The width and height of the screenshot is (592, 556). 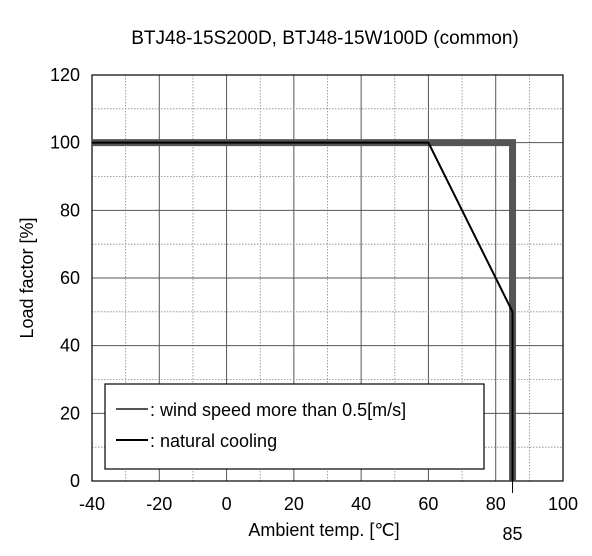 What do you see at coordinates (70, 346) in the screenshot?
I see `y-tick-label: 40` at bounding box center [70, 346].